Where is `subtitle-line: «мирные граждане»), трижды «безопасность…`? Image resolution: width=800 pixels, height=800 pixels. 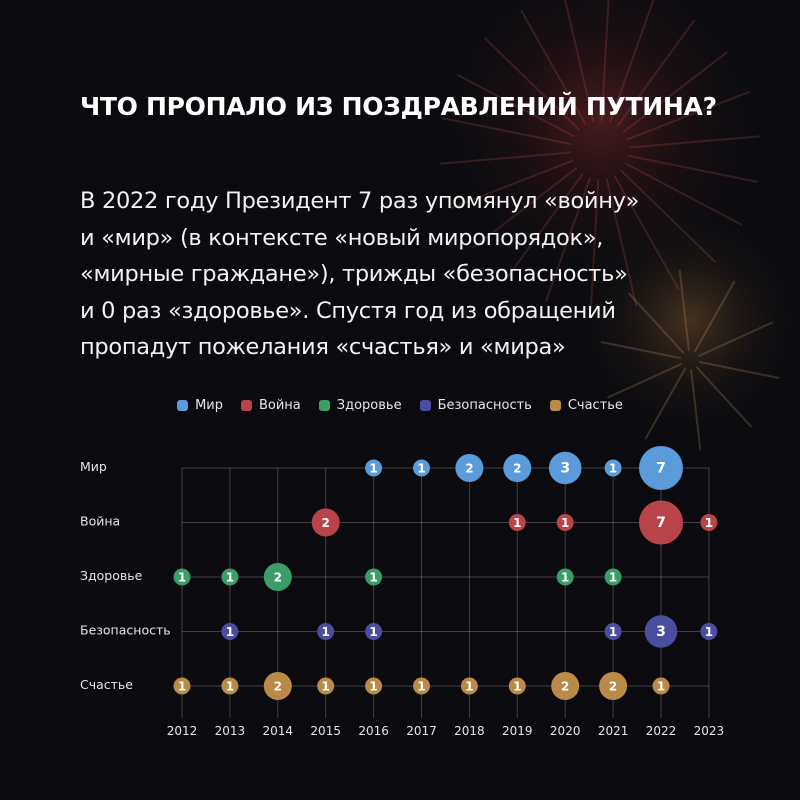 subtitle-line: «мирные граждане»), трижды «безопасность… is located at coordinates (354, 274).